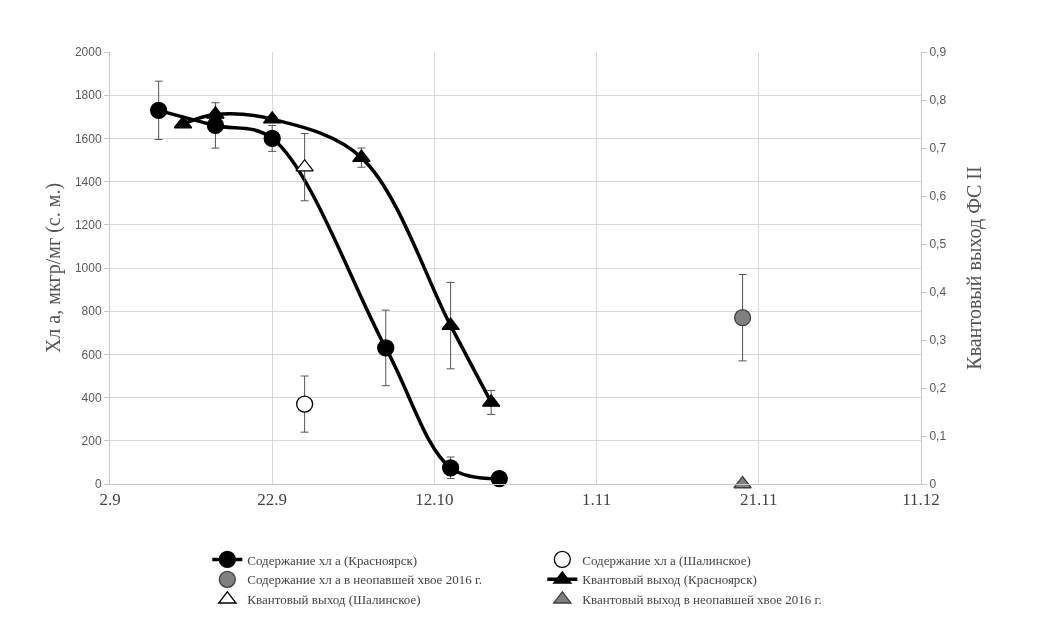 Image resolution: width=1046 pixels, height=643 pixels. Describe the element at coordinates (669, 580) in the screenshot. I see `legend-label: Квантовый выход (Красноярск)` at that location.